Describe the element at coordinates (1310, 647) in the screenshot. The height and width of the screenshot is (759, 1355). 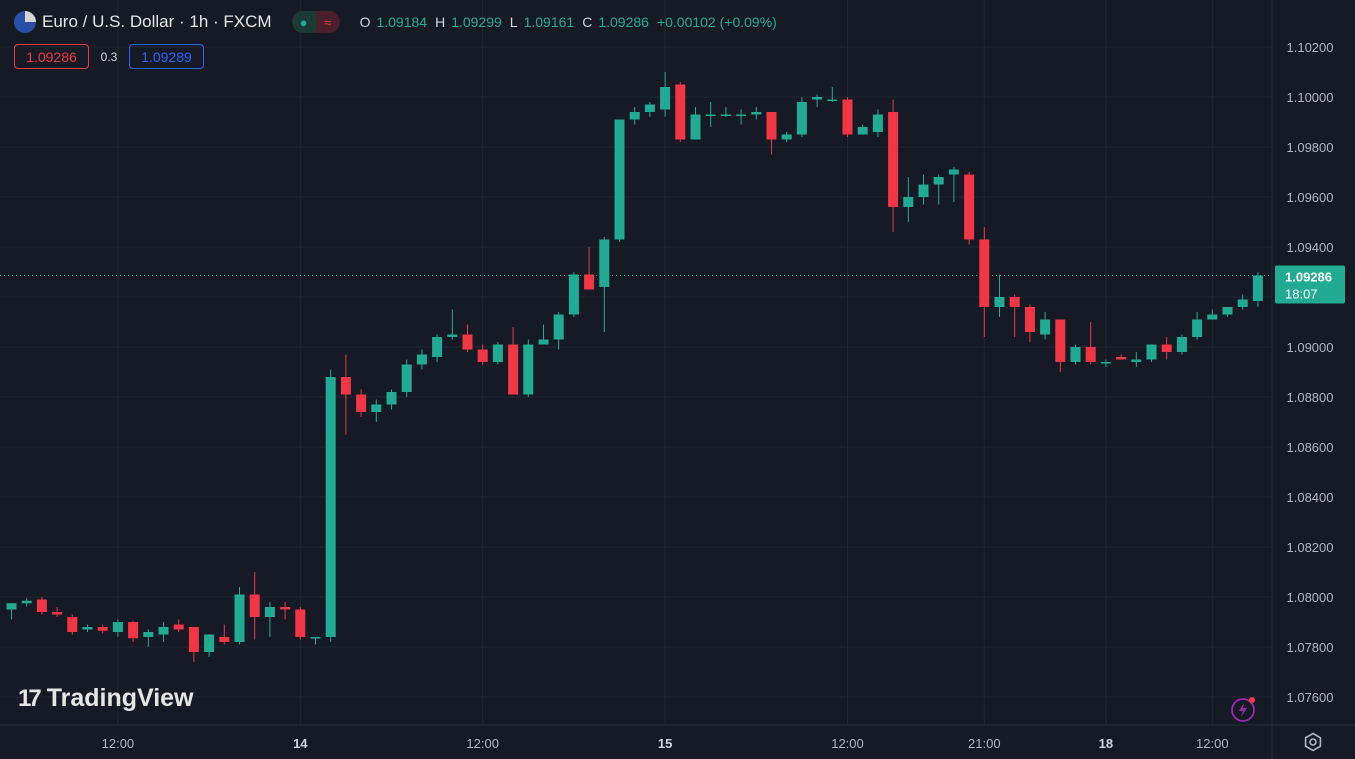
I see `y-tick-label: 1.07800` at that location.